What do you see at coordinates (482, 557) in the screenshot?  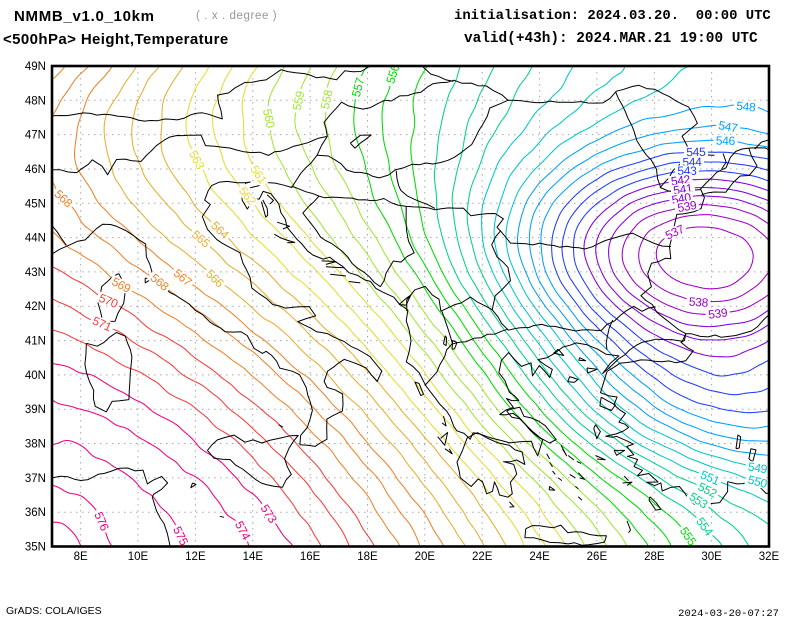 I see `svg-text: 22E` at bounding box center [482, 557].